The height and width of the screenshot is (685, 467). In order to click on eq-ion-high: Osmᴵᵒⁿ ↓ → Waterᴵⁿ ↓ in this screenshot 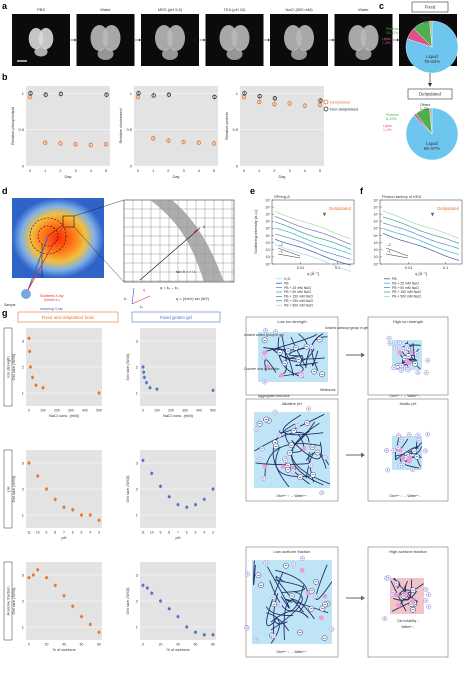, I will do `click(405, 396)`.